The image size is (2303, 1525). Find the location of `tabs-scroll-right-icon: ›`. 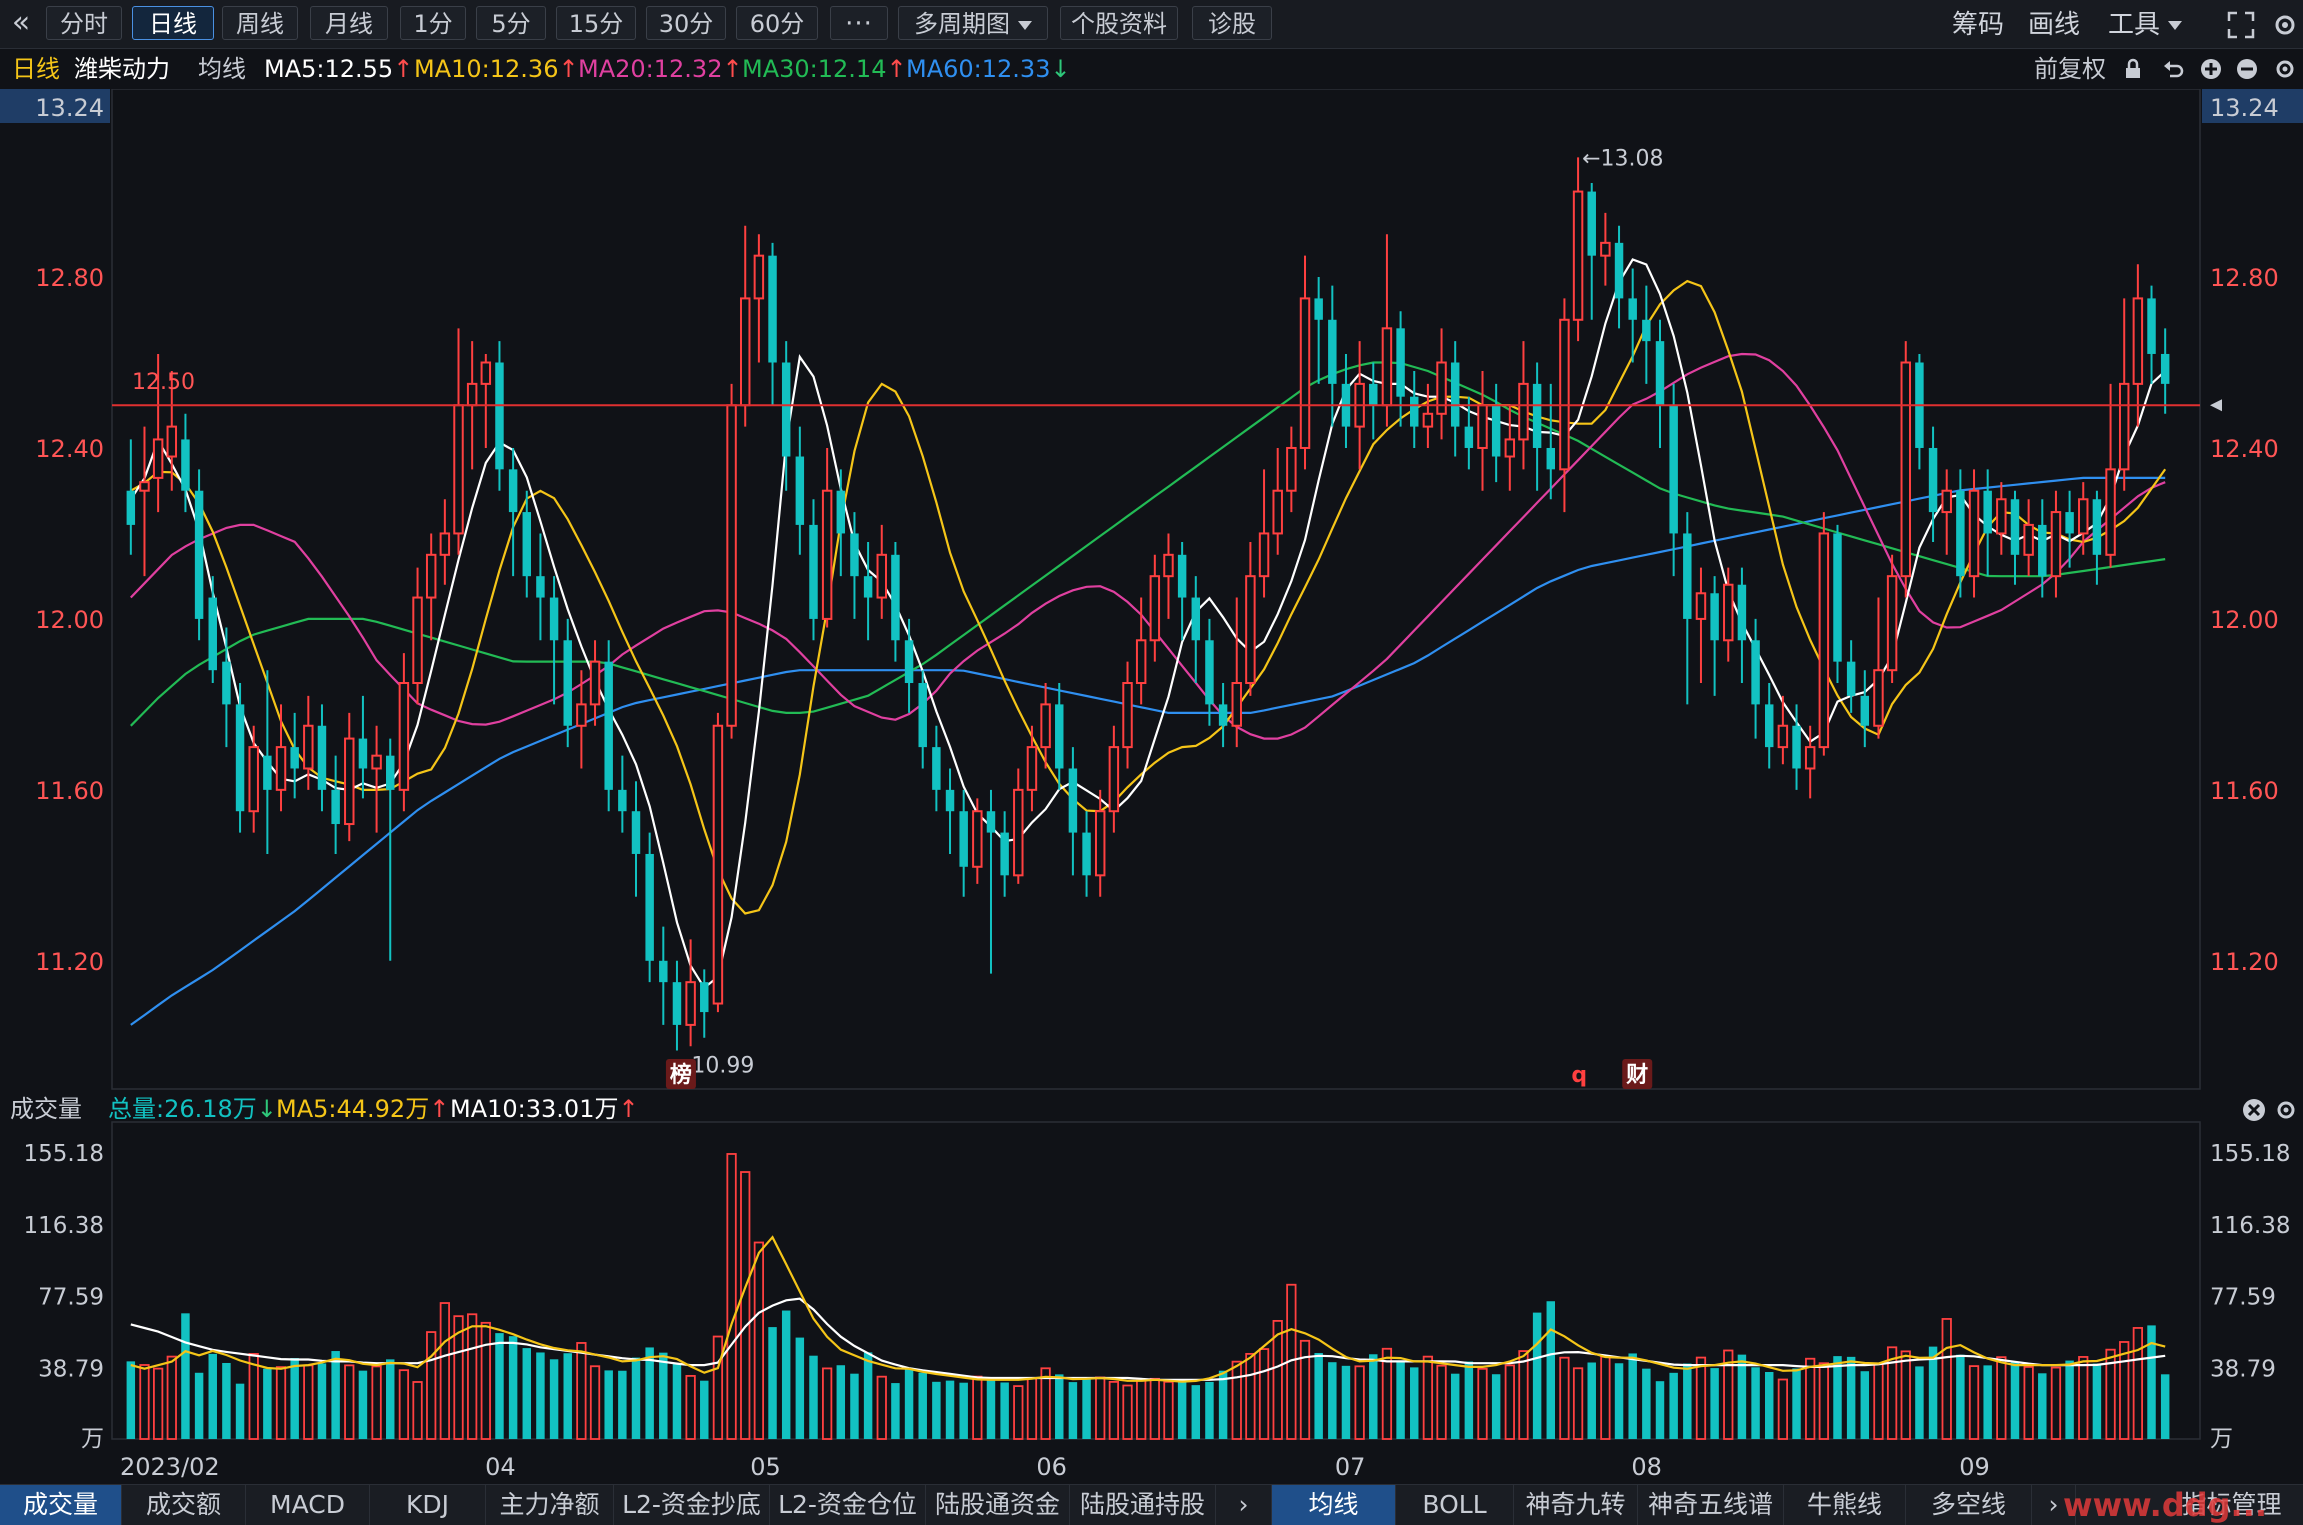

tabs-scroll-right-icon: › is located at coordinates (1244, 1505).